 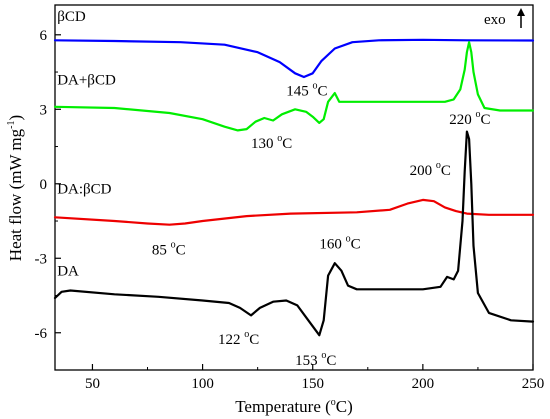 What do you see at coordinates (533, 384) in the screenshot?
I see `x-tick-label-4: 250` at bounding box center [533, 384].